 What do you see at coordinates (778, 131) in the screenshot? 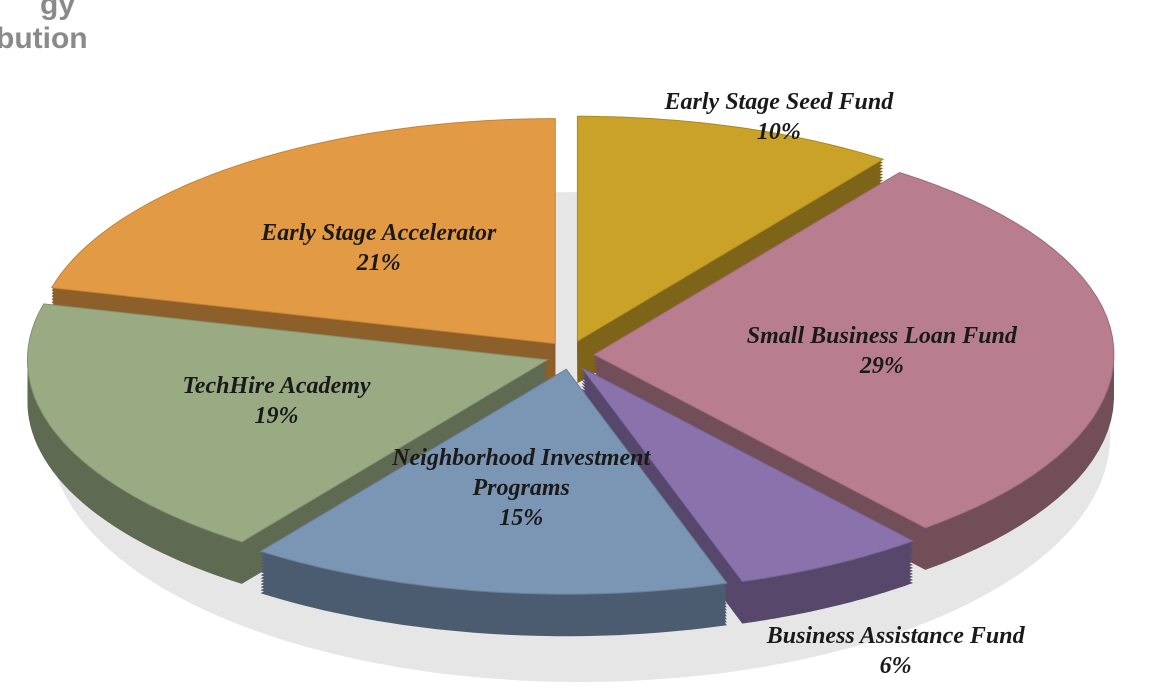
I see `value-label: 10%` at bounding box center [778, 131].